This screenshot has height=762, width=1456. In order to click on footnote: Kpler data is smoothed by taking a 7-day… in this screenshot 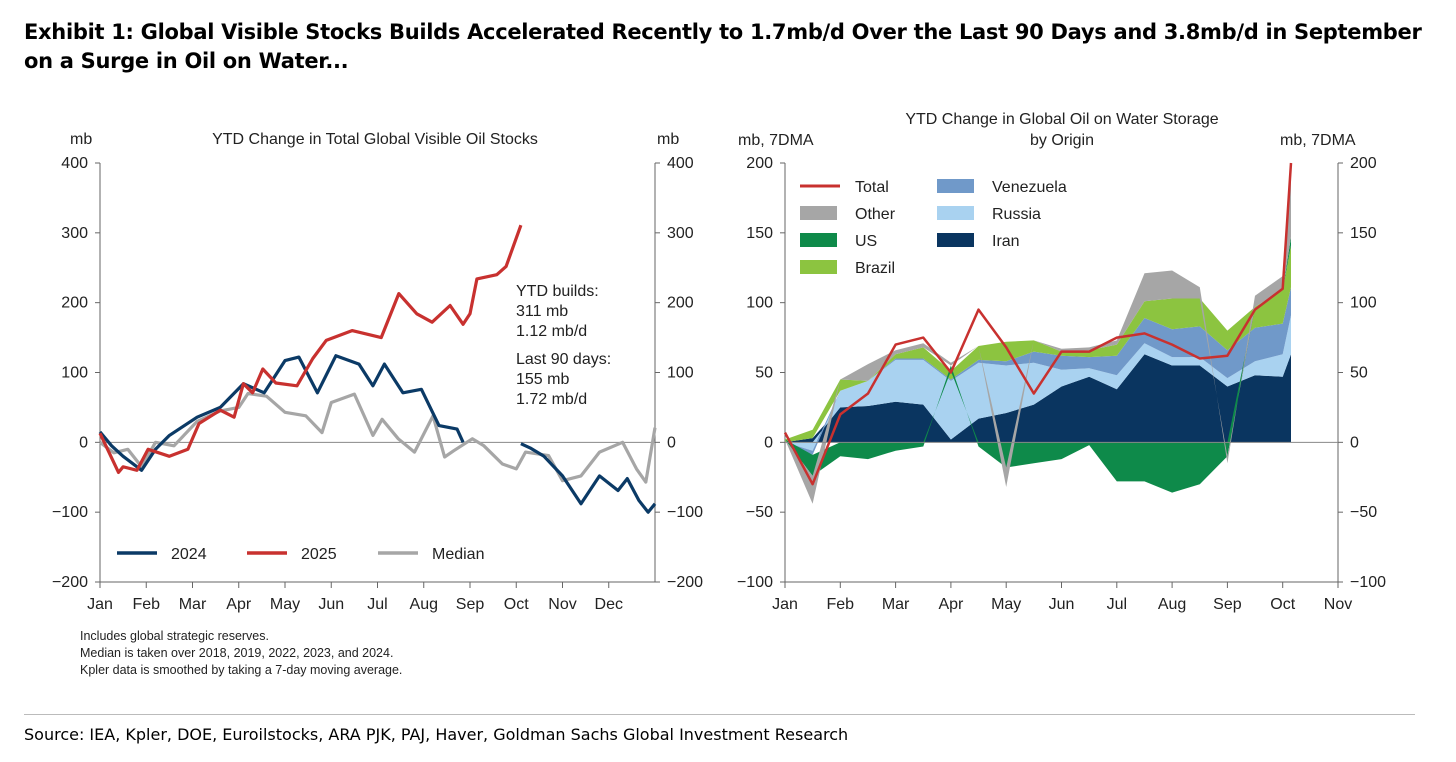, I will do `click(241, 670)`.